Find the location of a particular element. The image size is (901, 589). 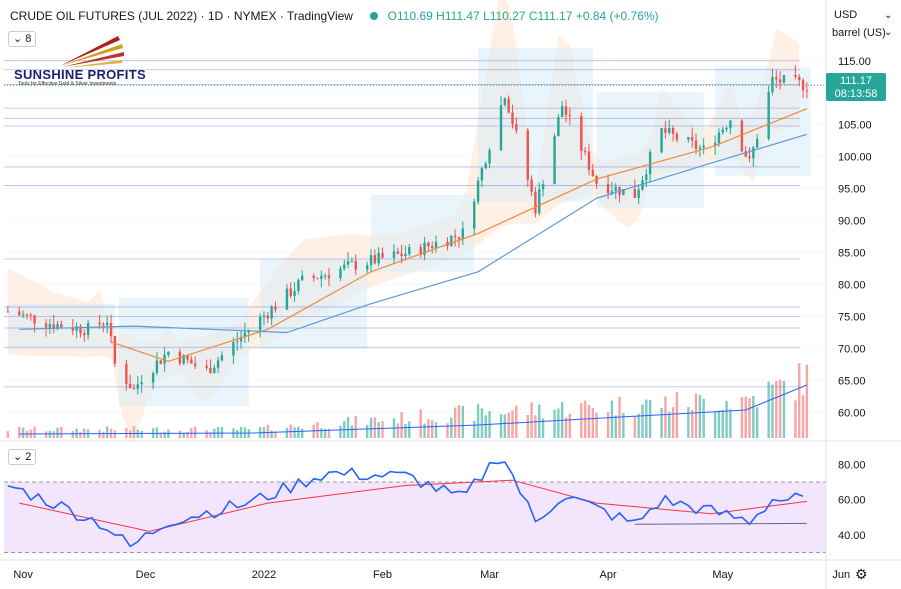

price-tick-label: 85.00 is located at coordinates (852, 254).